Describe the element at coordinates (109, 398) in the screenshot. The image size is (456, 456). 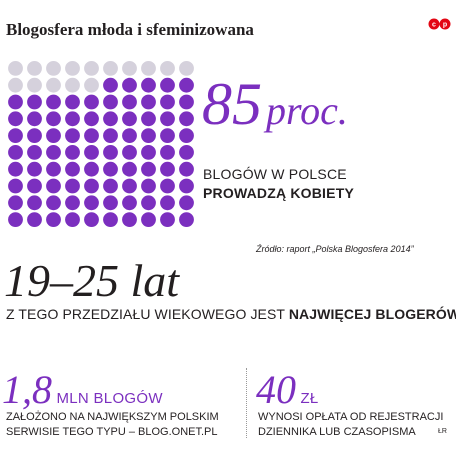
I see `blogs-count-unit: MLN BLOGÓW` at that location.